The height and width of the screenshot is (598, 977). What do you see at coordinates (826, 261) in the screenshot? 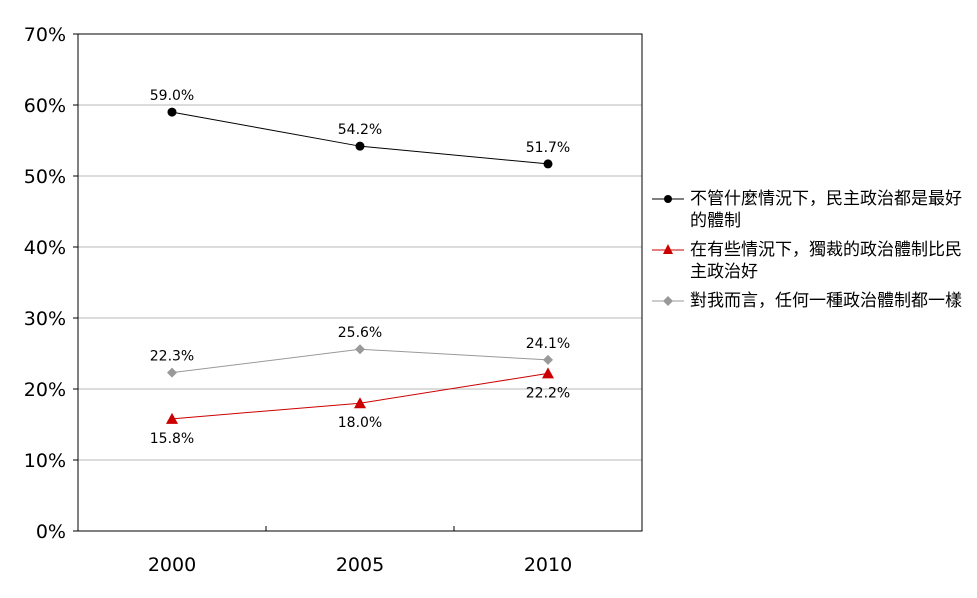
I see `legend-label: 在有些情況下，獨裁的政治體制比民主政治好` at bounding box center [826, 261].